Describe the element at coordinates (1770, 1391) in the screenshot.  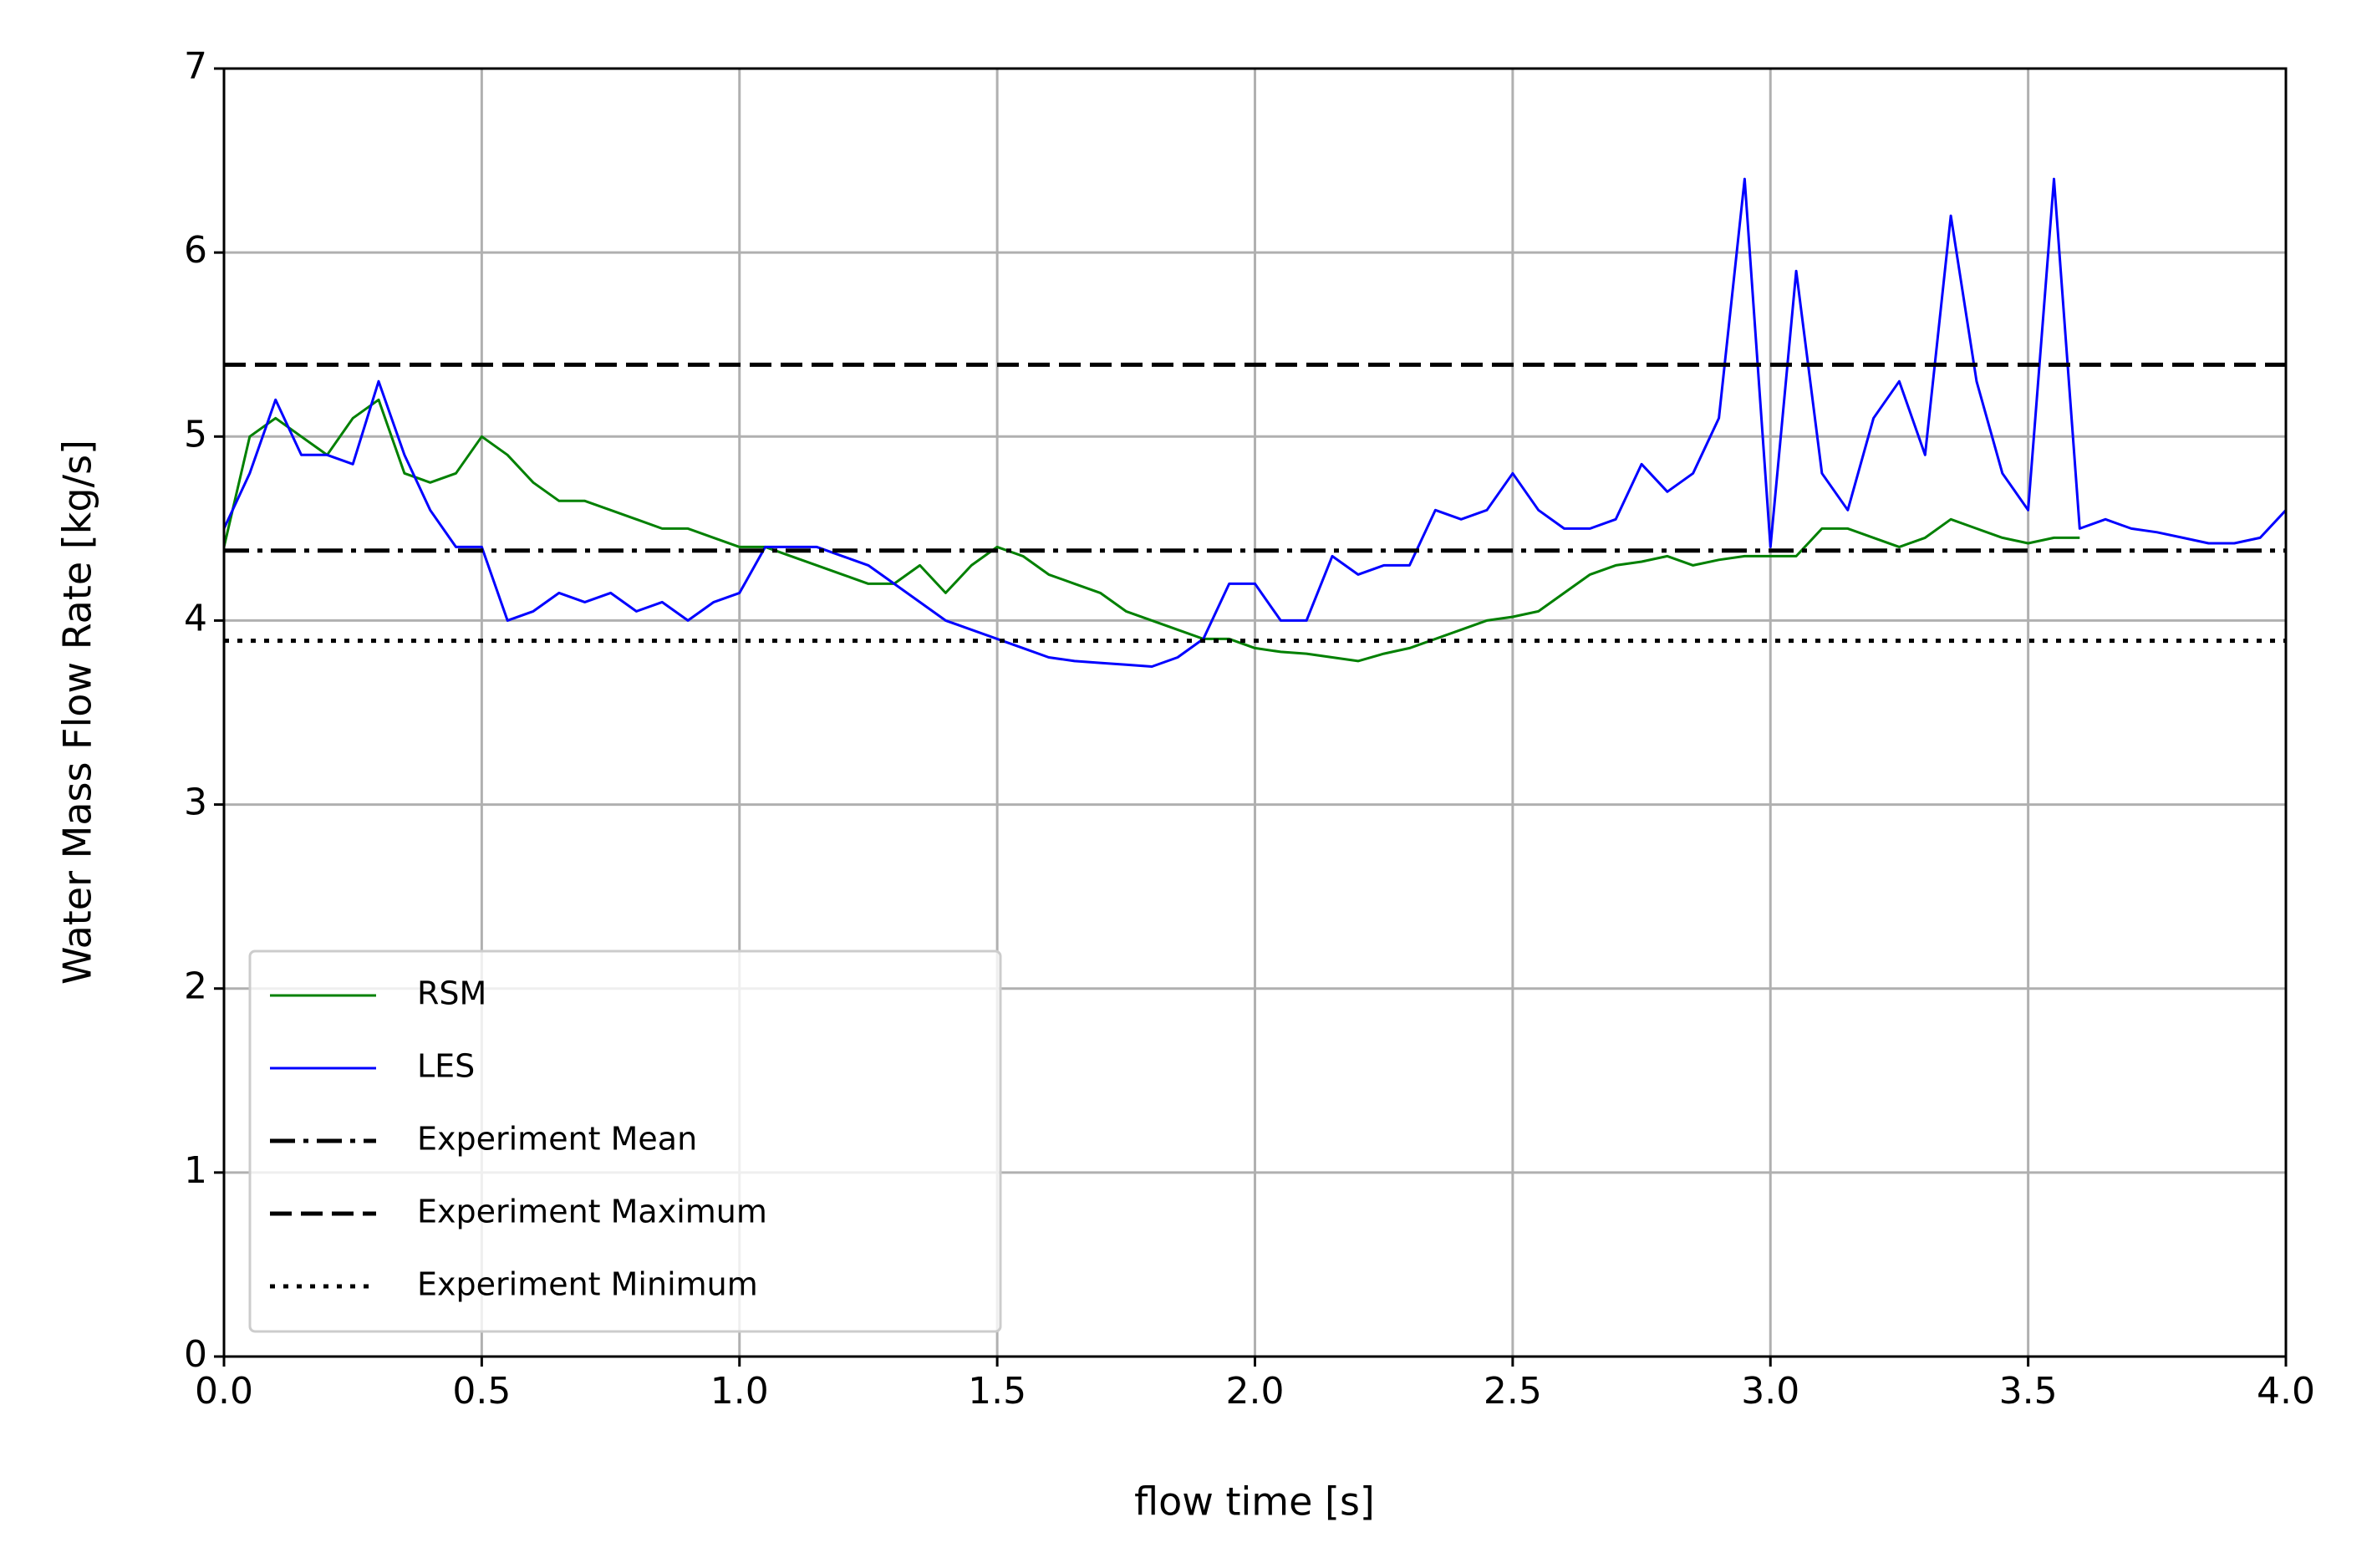
I see `x-tick-label: 3.0` at that location.